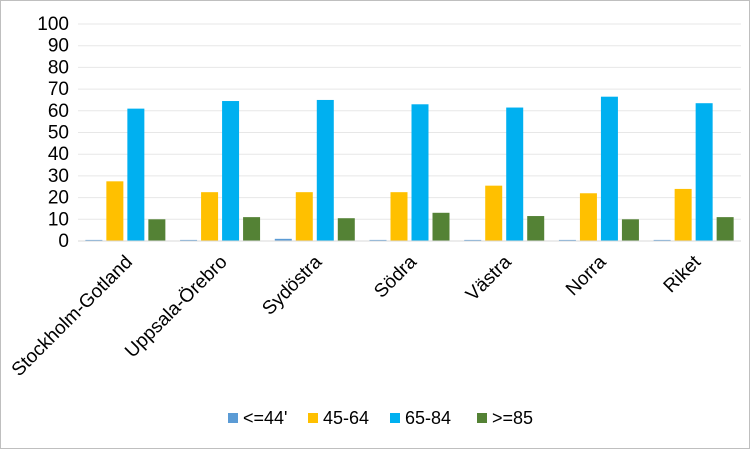 This screenshot has height=450, width=750. What do you see at coordinates (58, 176) in the screenshot?
I see `y-tick-label: 30` at bounding box center [58, 176].